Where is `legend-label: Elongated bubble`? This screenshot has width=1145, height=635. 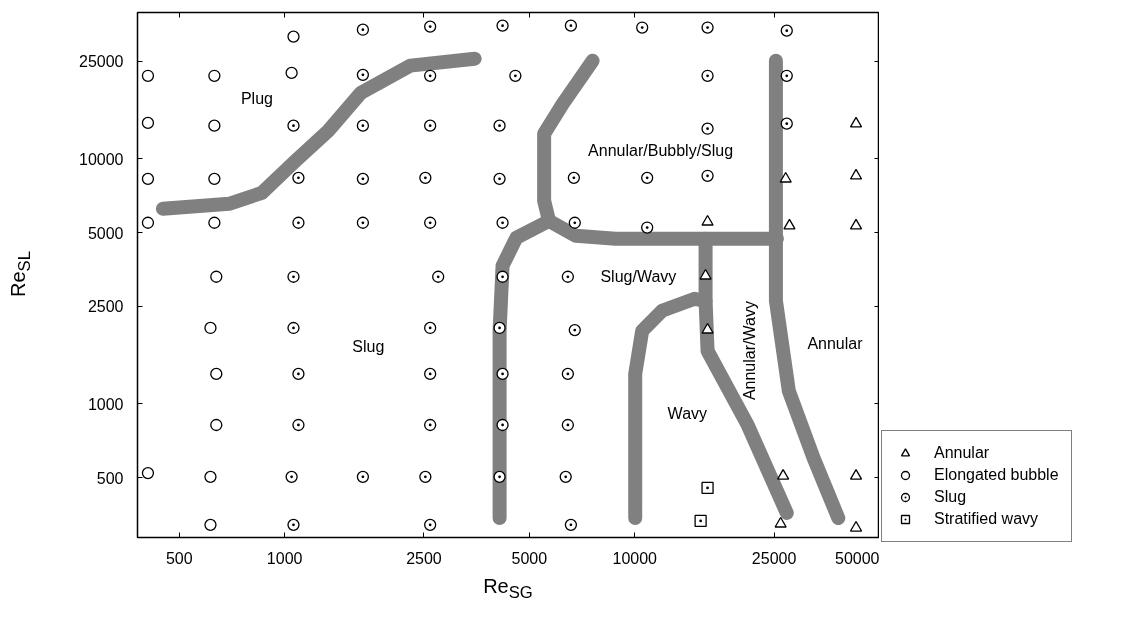
legend-label: Elongated bubble is located at coordinates (996, 475).